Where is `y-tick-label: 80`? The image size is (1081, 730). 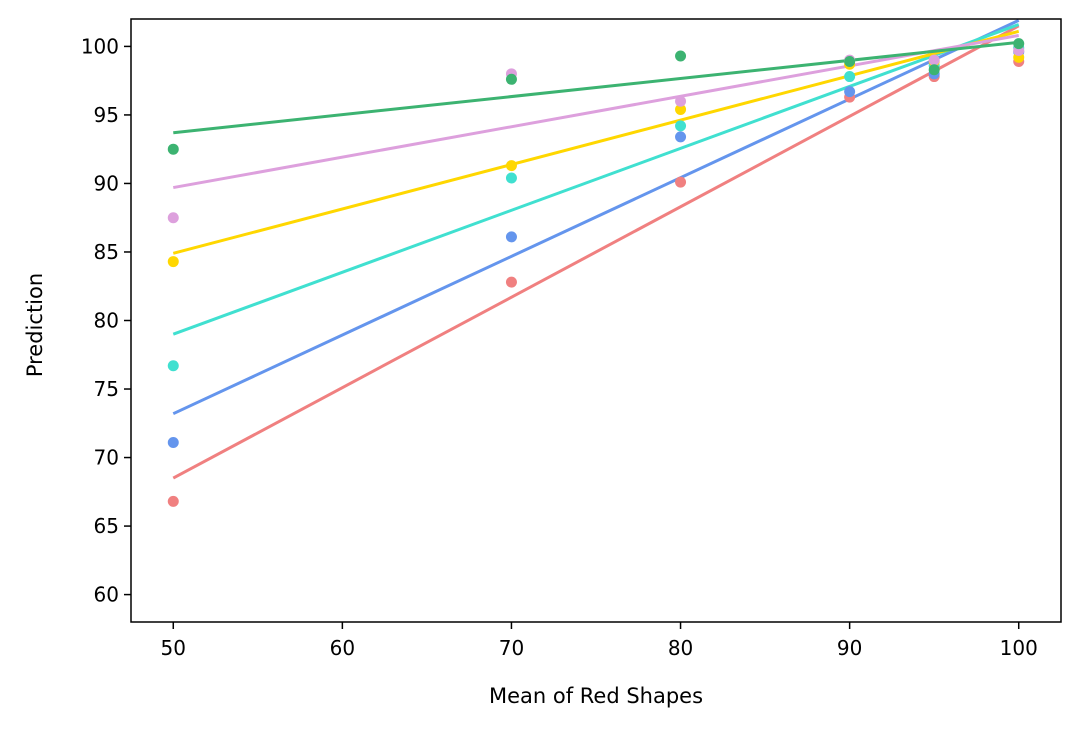
y-tick-label: 80 is located at coordinates (106, 321).